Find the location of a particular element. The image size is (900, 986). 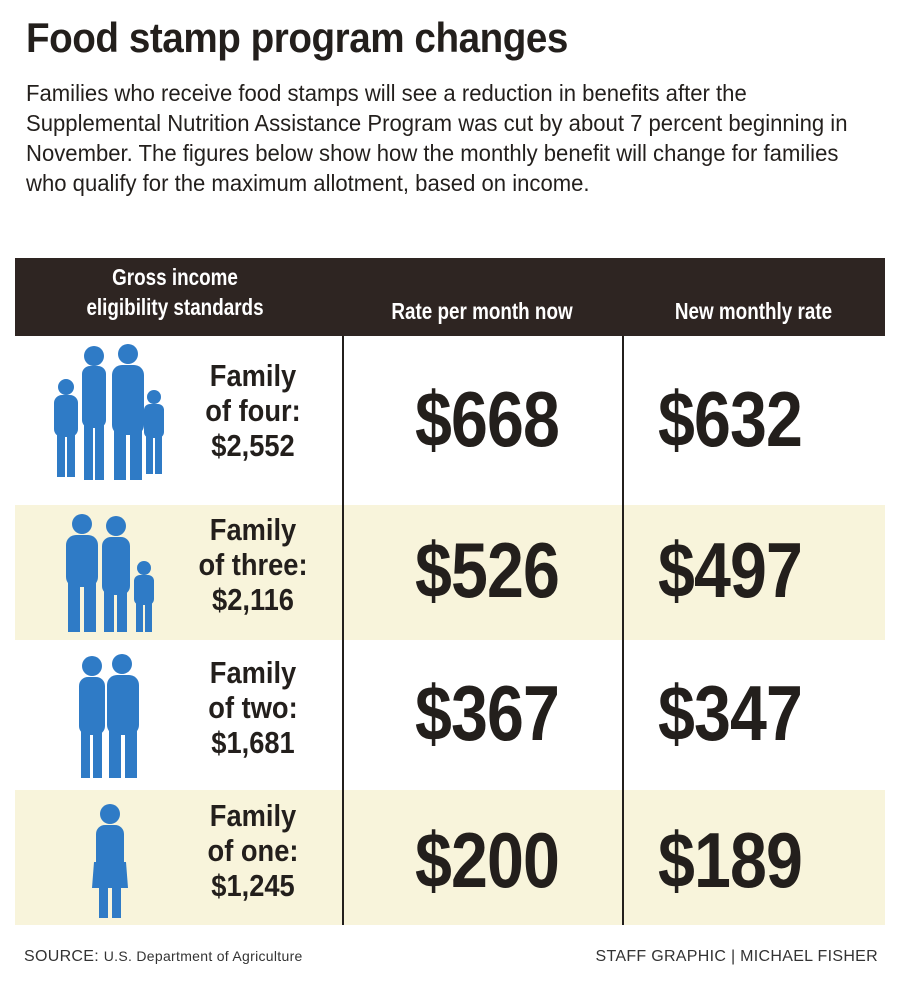

family-label-line2: of three: is located at coordinates (253, 564).